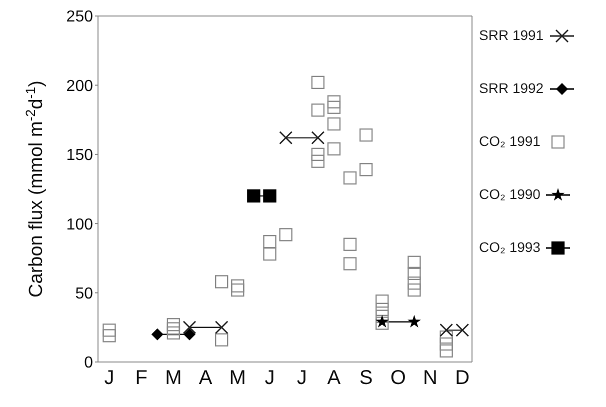 The height and width of the screenshot is (407, 606). I want to click on x-tick-label: F, so click(141, 378).